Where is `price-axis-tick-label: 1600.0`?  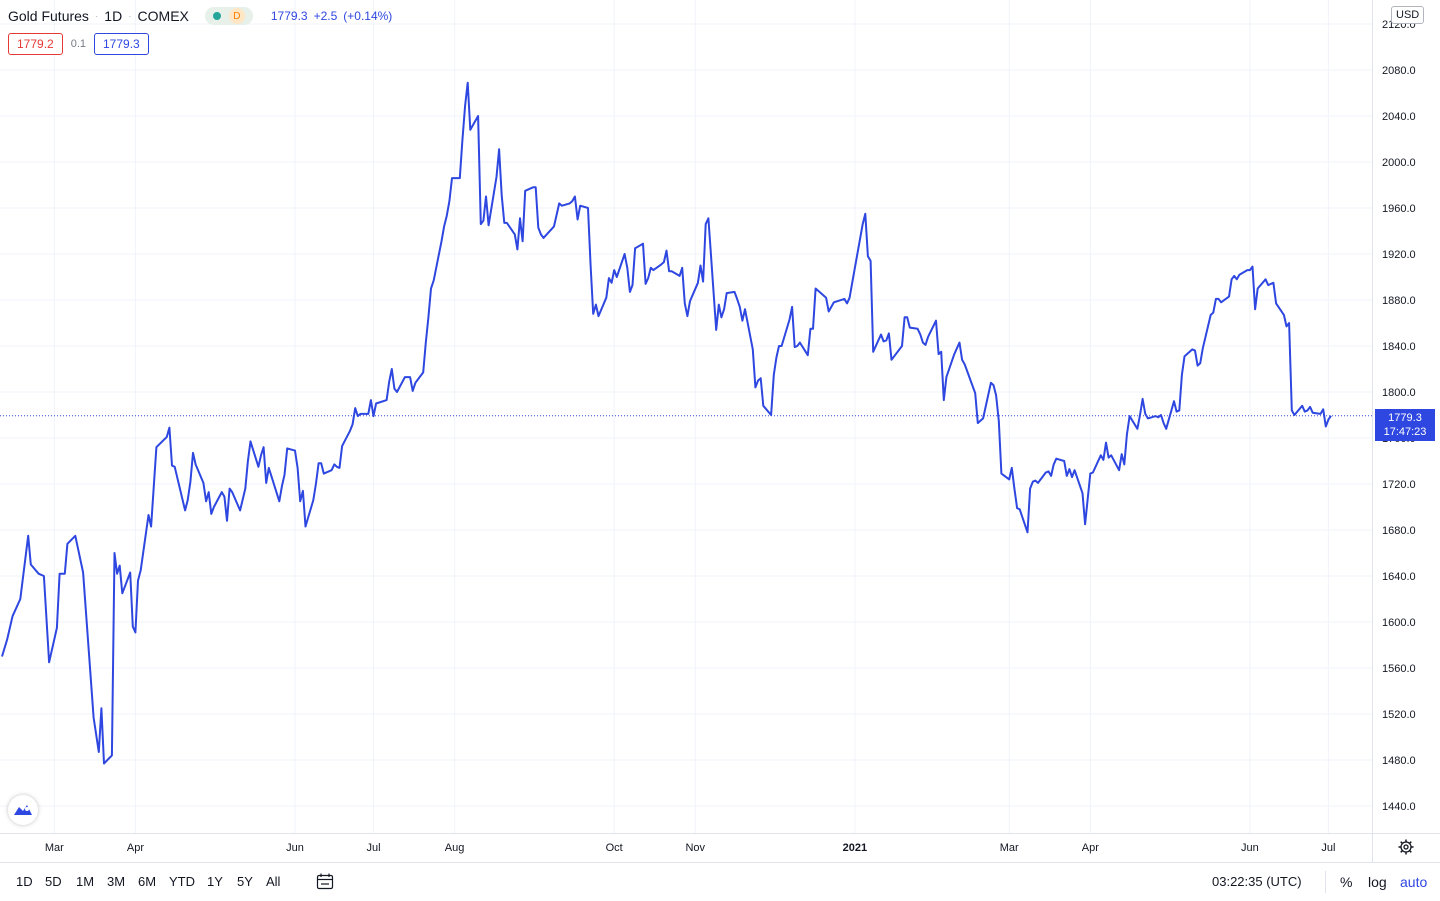 price-axis-tick-label: 1600.0 is located at coordinates (1399, 623).